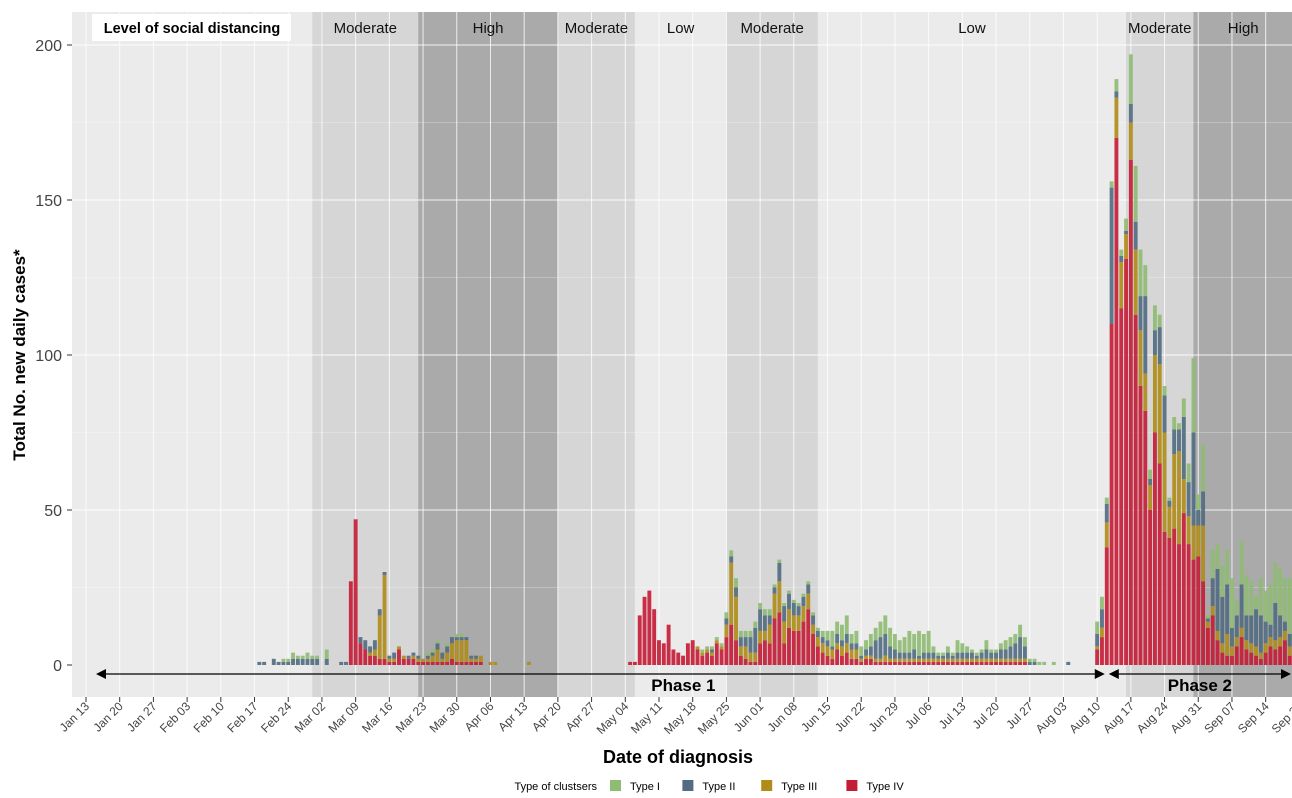  Describe the element at coordinates (783, 717) in the screenshot. I see `x-tick-label: Jun 08` at that location.